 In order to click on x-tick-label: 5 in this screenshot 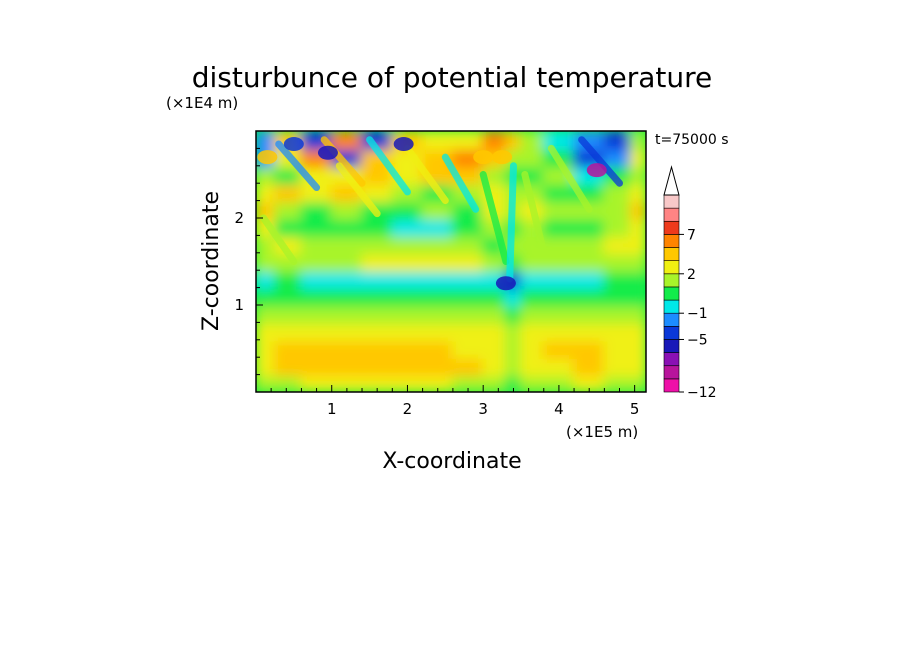, I will do `click(635, 409)`.